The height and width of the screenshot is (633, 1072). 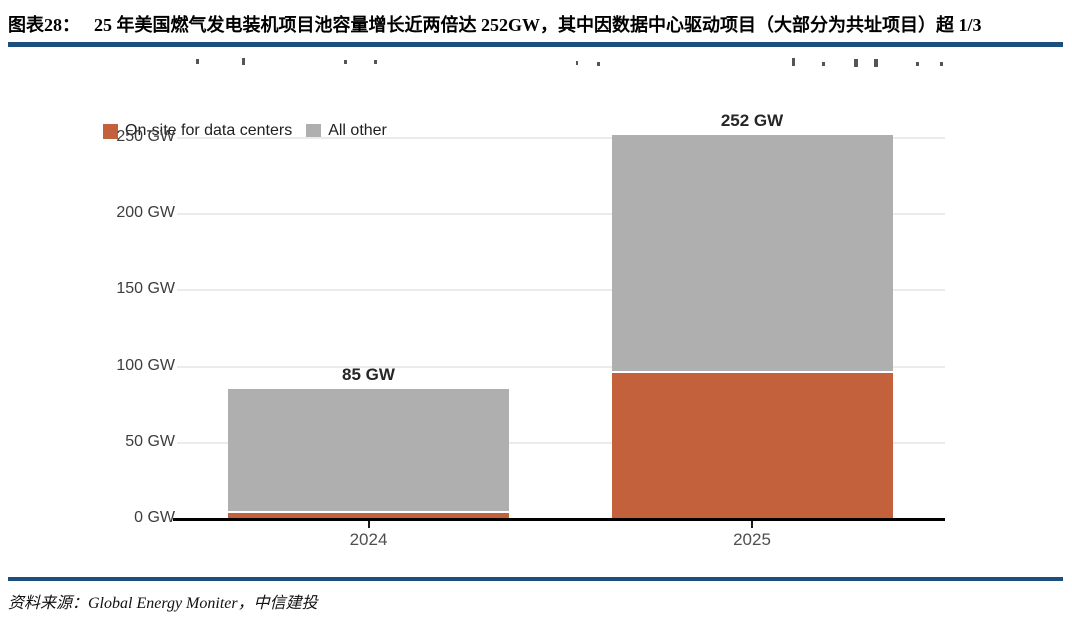 I want to click on source-note: 资料来源：Global Energy Moniter，中信建投, so click(x=163, y=603).